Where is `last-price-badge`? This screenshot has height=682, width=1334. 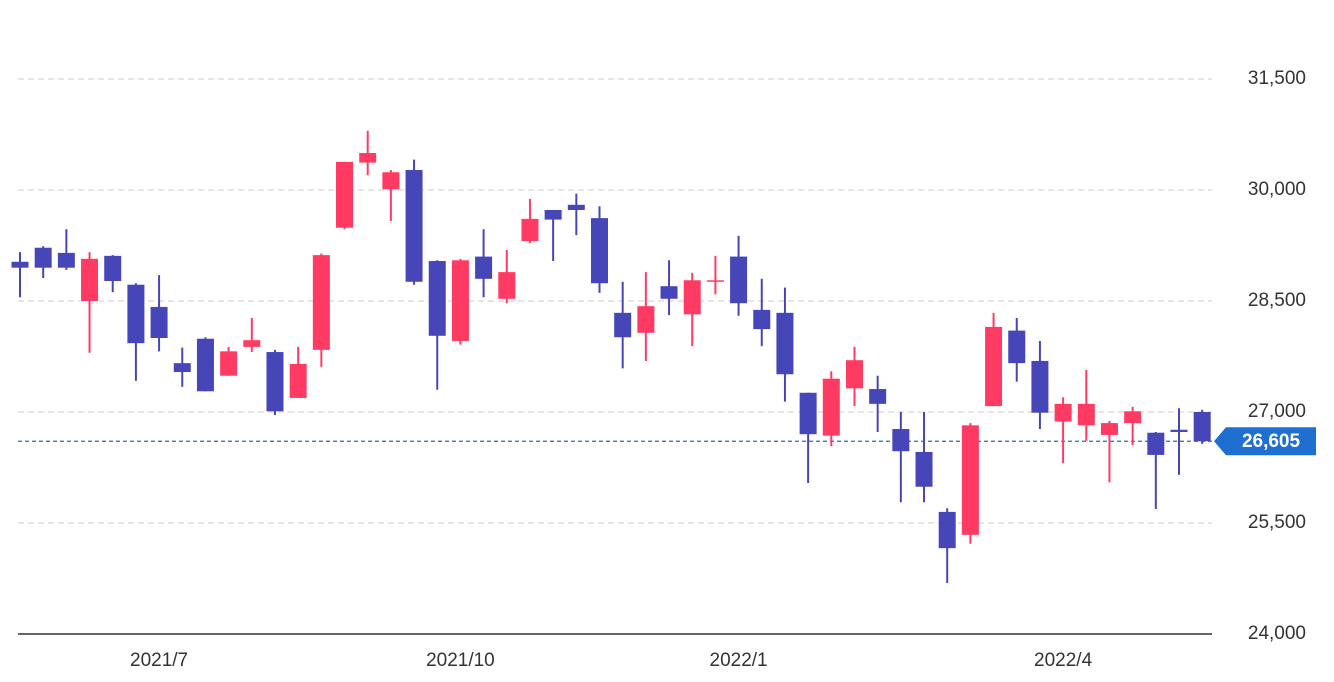
last-price-badge is located at coordinates (1265, 441).